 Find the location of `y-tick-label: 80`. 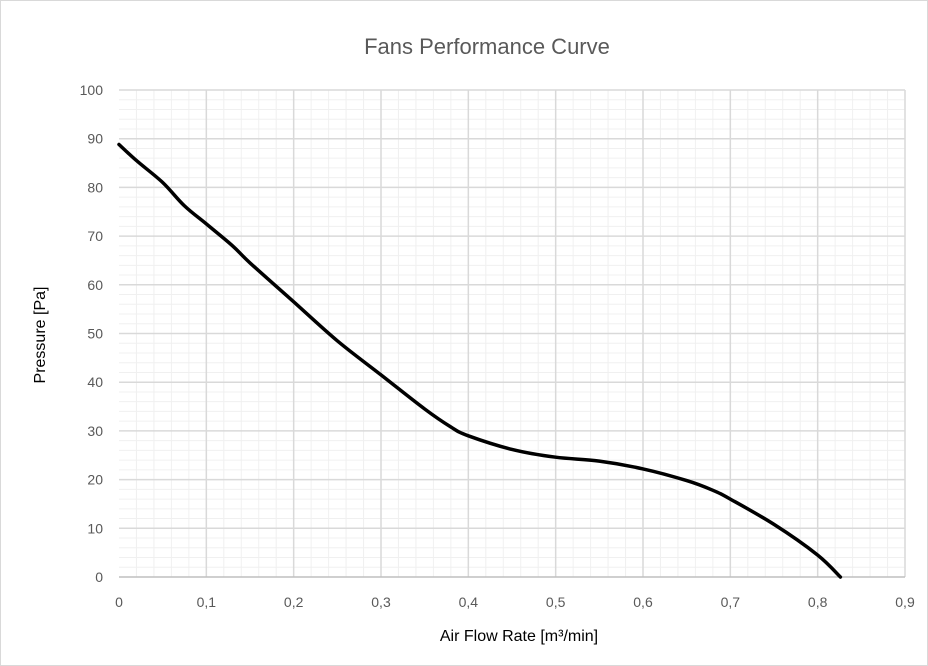

y-tick-label: 80 is located at coordinates (95, 187).